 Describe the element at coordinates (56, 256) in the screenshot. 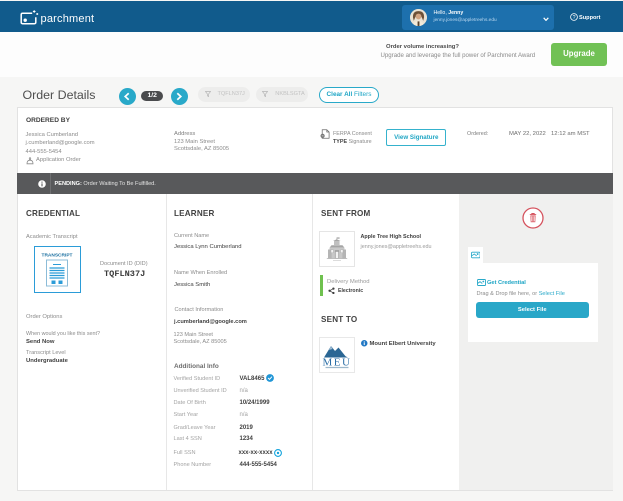

I see `svg-text: TRANSCRIPT` at that location.